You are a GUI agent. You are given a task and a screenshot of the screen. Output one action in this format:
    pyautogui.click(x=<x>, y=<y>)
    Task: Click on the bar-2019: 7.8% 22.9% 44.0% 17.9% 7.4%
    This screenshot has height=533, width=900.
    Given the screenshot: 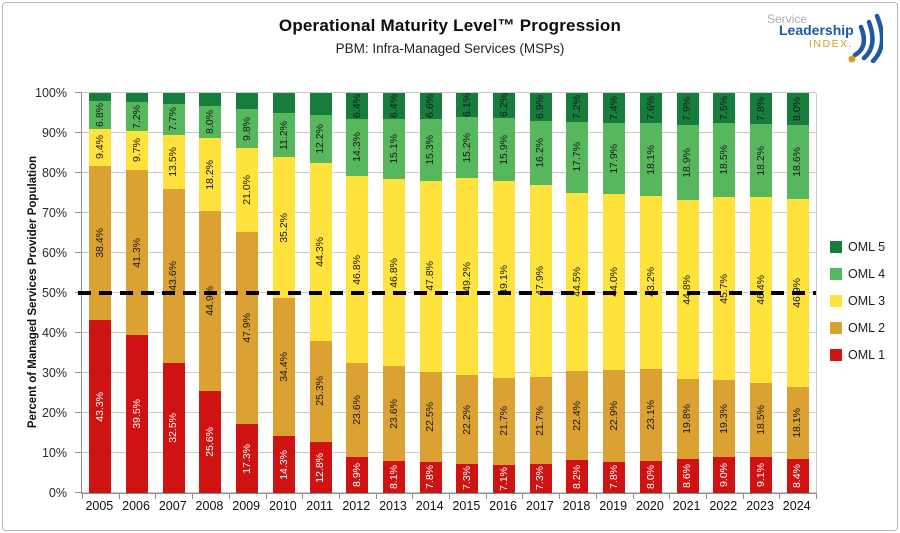 What is the action you would take?
    pyautogui.click(x=614, y=293)
    